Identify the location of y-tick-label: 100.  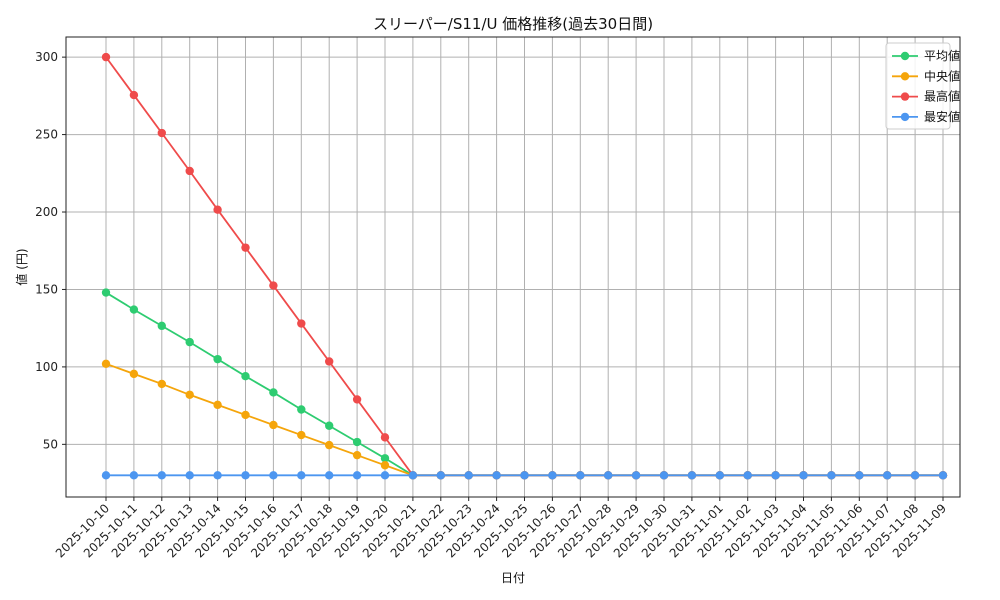
(46, 367).